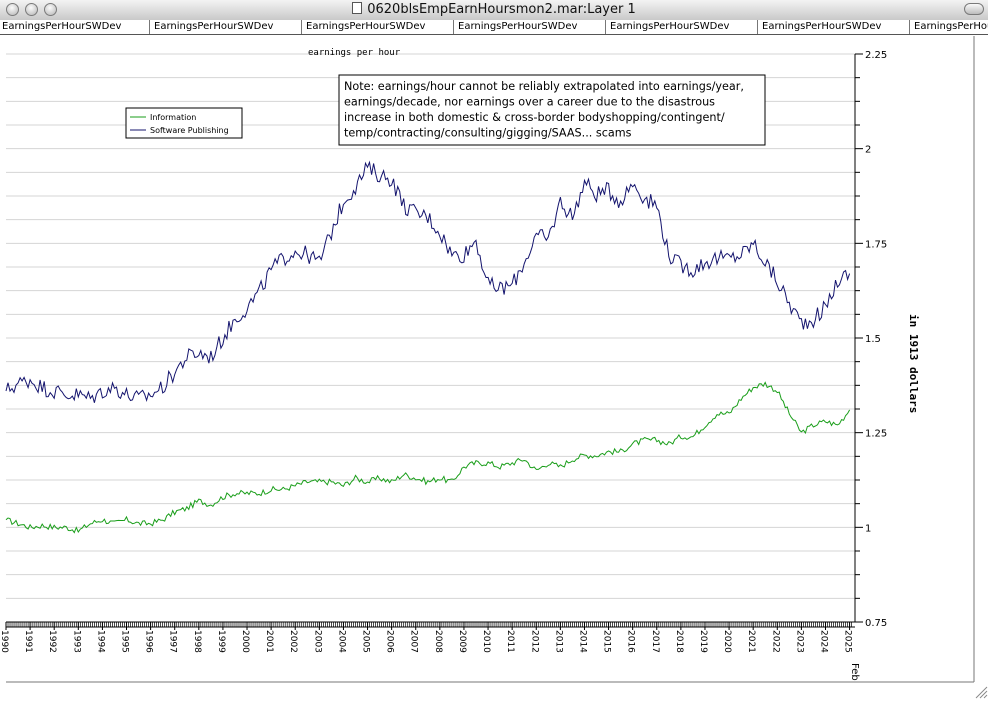  Describe the element at coordinates (317, 641) in the screenshot. I see `x-tick-label: 2003` at that location.